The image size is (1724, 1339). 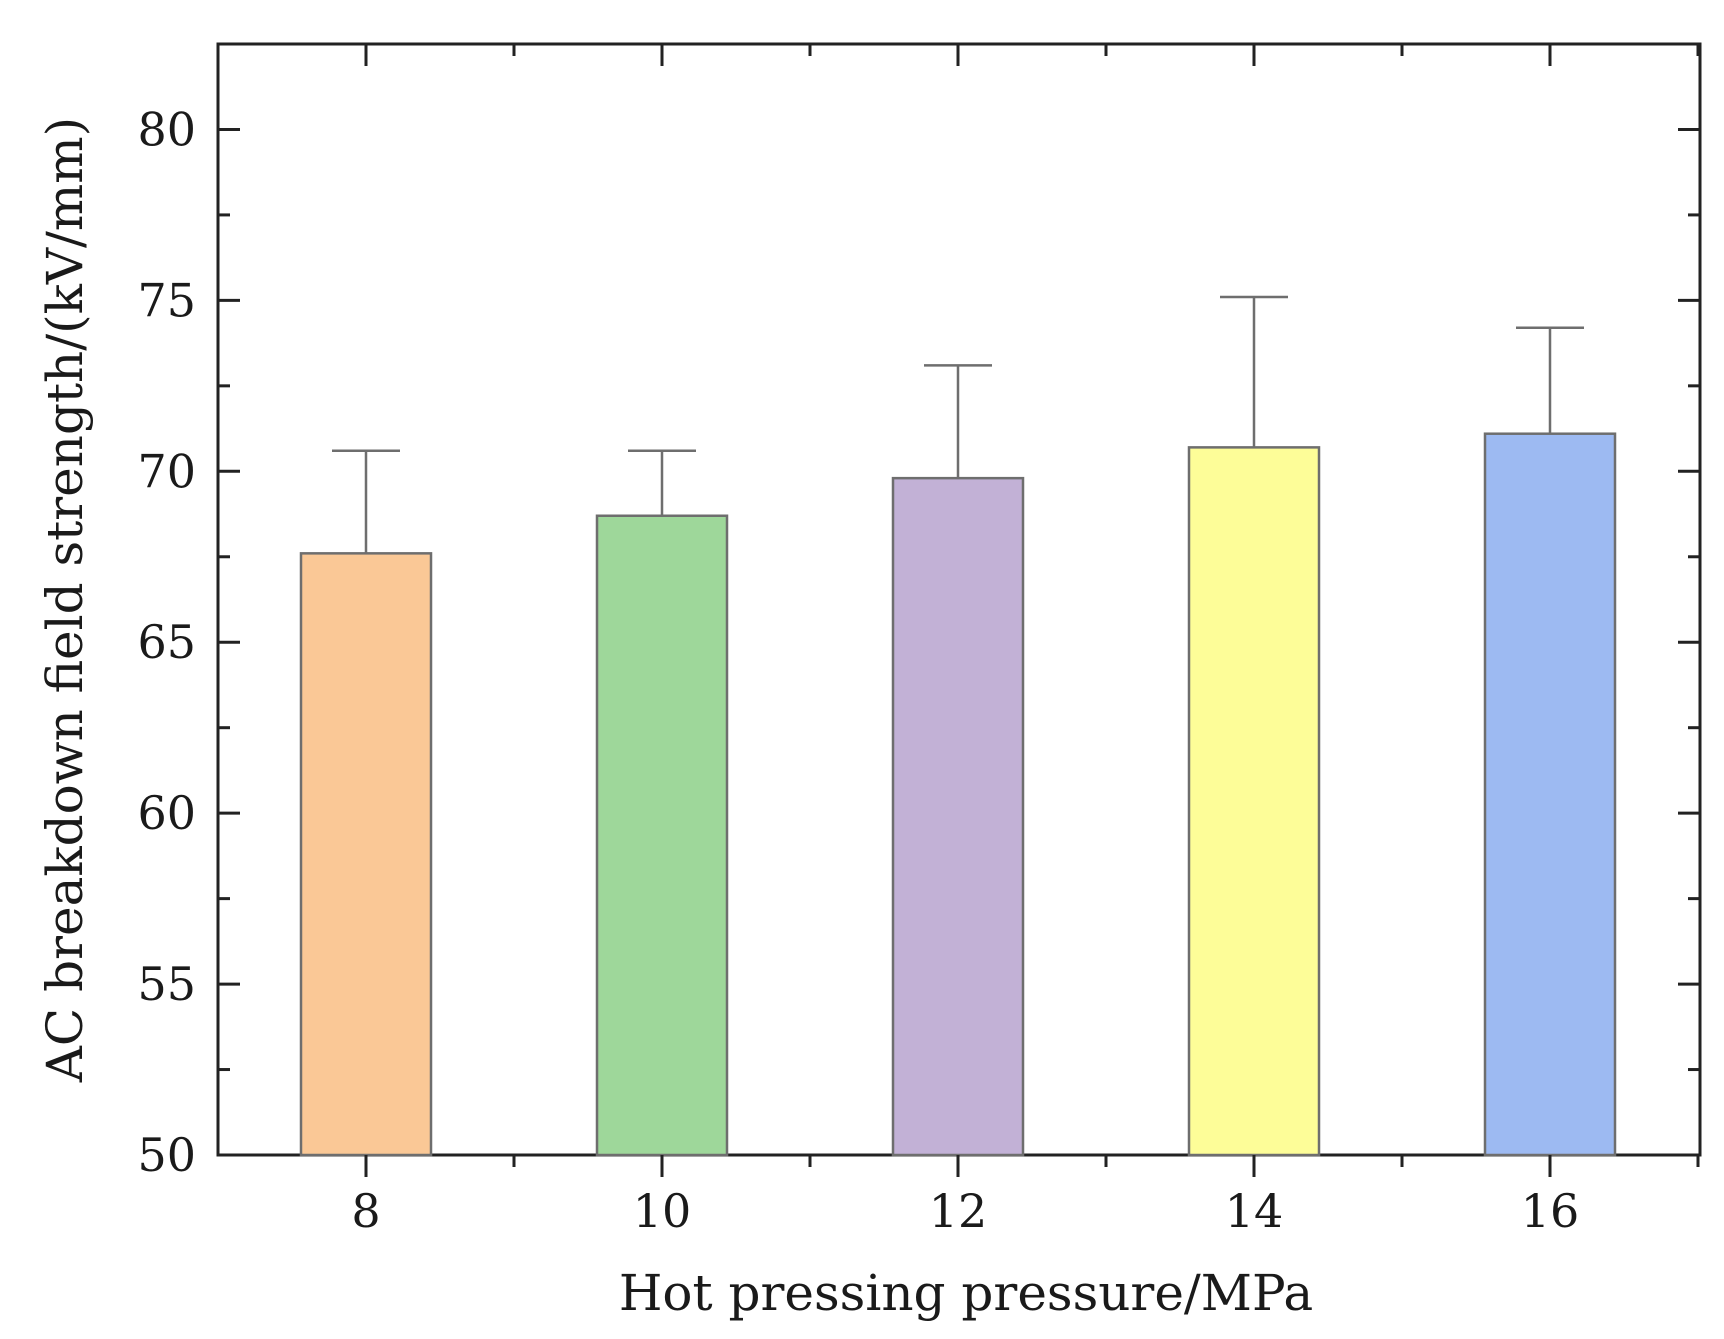 I want to click on error-bars-group, so click(x=958, y=424).